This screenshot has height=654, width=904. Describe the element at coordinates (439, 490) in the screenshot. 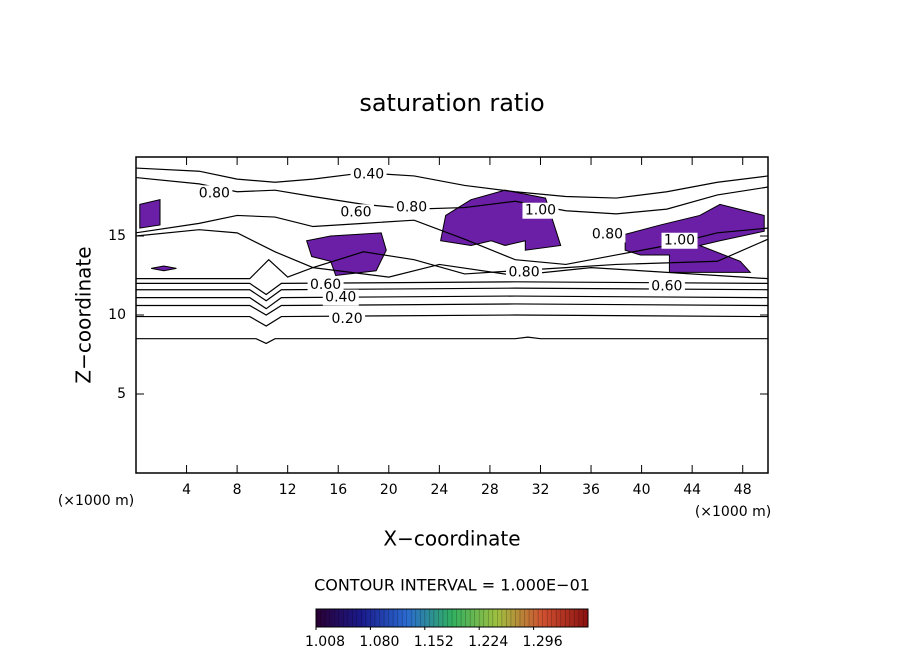

I see `x-tick-label: 24` at that location.